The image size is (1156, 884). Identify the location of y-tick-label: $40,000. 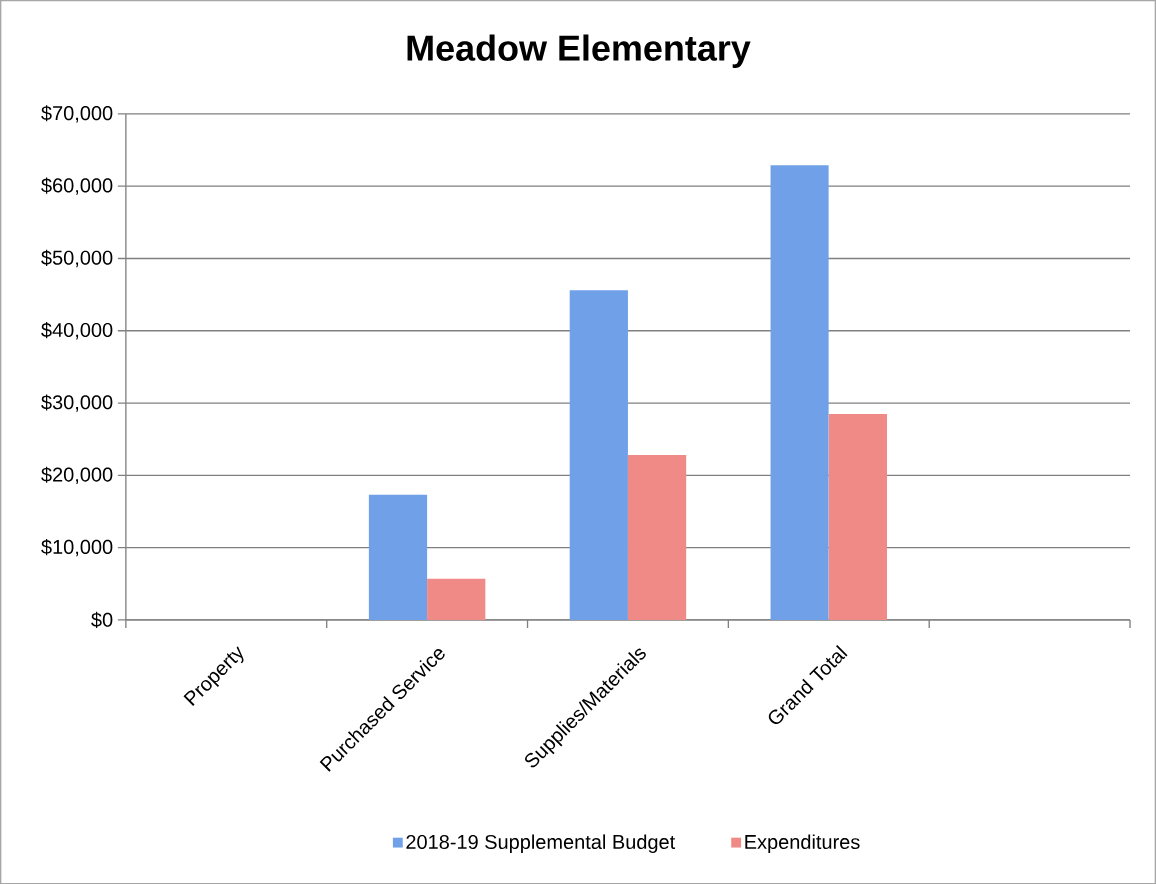
(77, 330).